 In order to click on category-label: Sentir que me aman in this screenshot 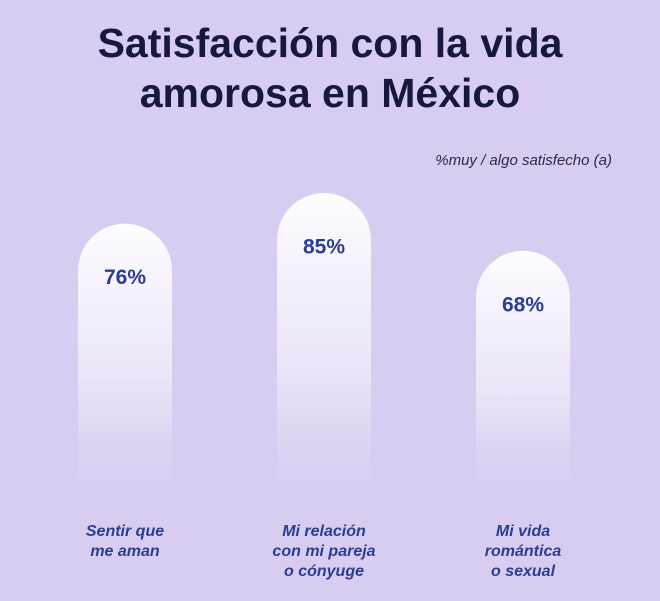, I will do `click(125, 541)`.